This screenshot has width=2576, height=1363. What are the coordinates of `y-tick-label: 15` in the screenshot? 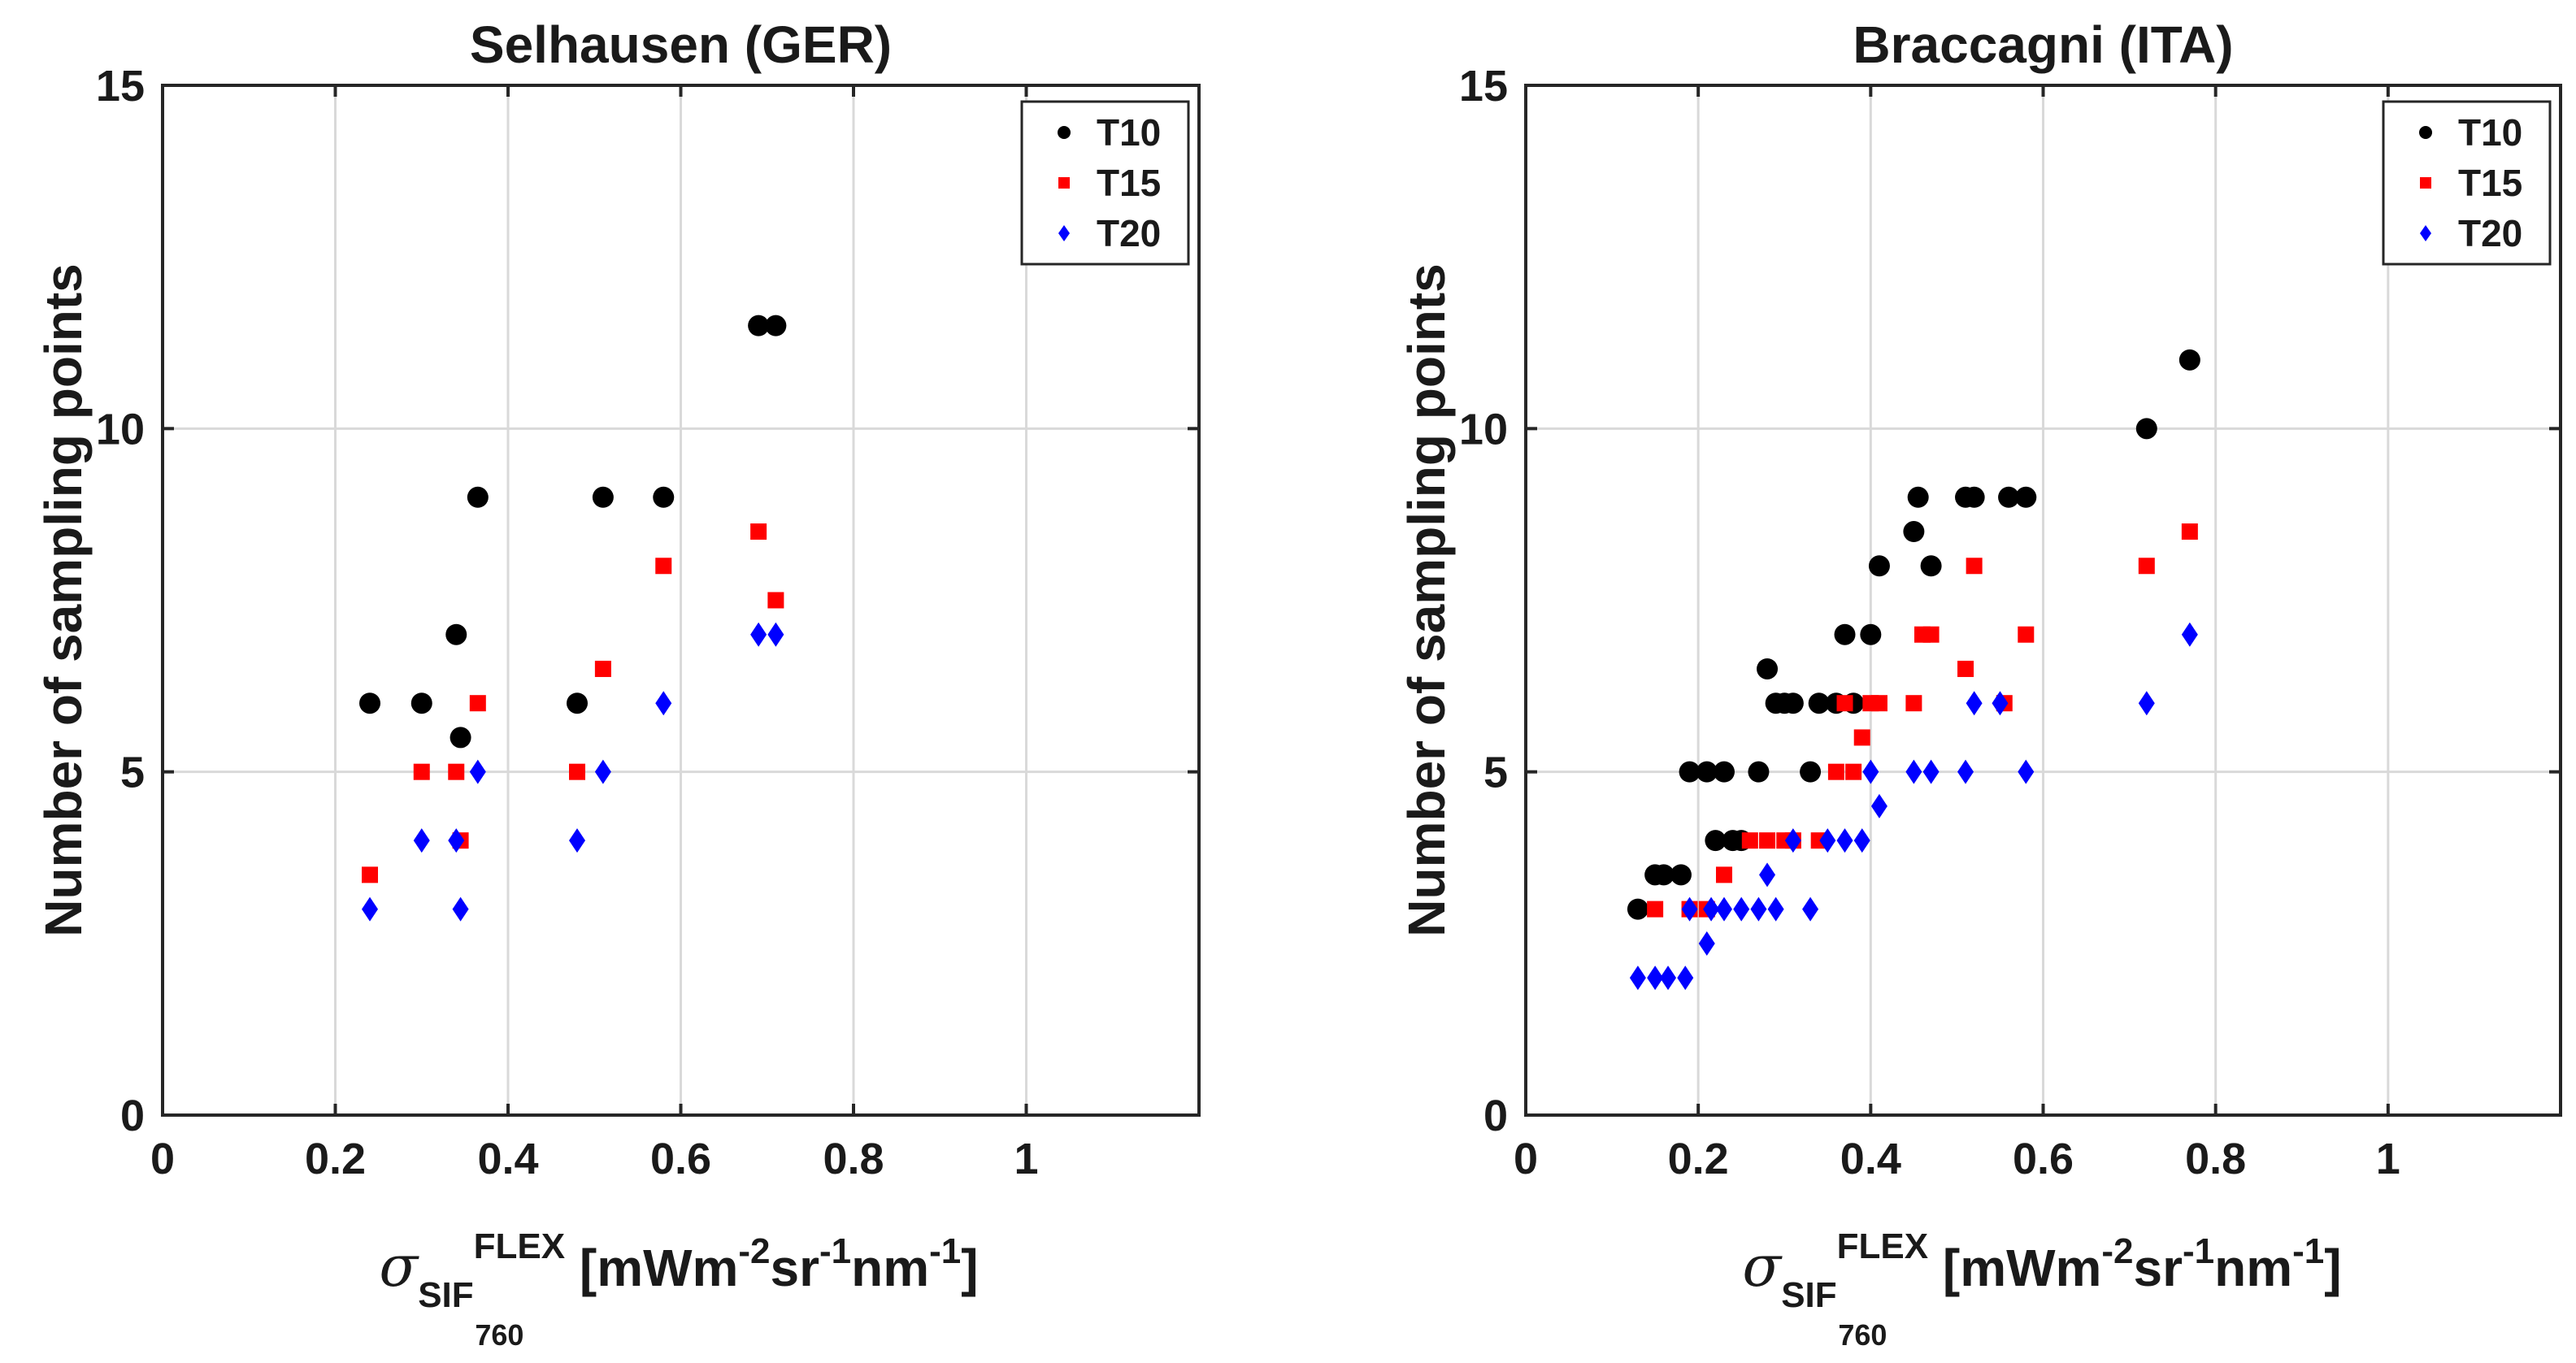 It's located at (120, 86).